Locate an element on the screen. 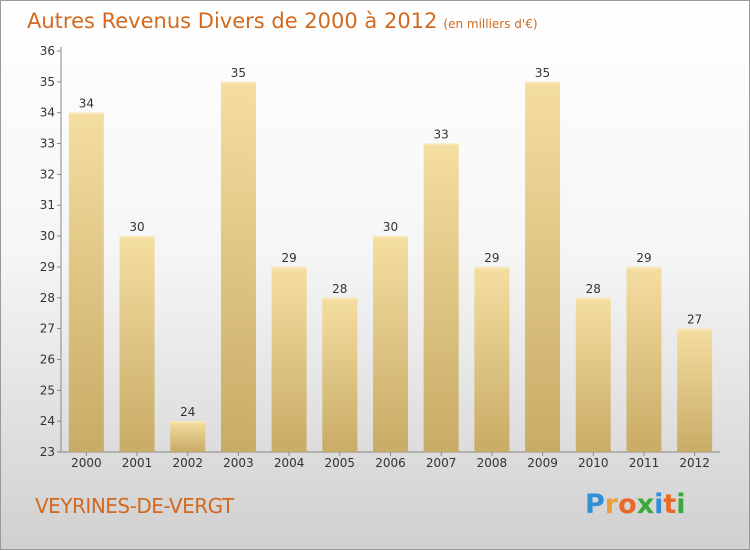 This screenshot has height=551, width=750. y-tick-label: 29 is located at coordinates (47, 267).